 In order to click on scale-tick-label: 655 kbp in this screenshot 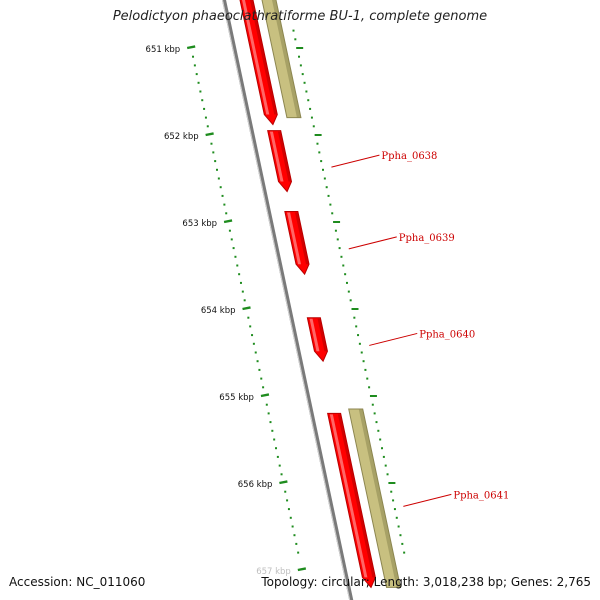, I will do `click(236, 398)`.